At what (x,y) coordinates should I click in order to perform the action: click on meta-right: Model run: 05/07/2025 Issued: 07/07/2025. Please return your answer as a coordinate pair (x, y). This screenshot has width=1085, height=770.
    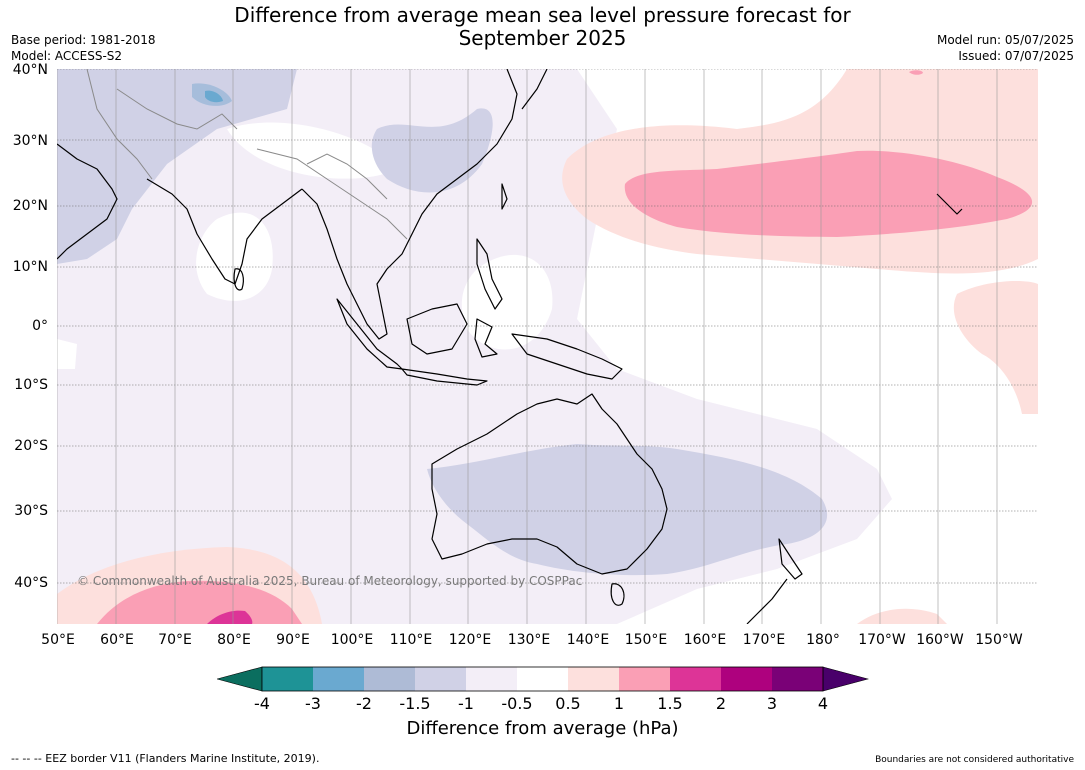
    Looking at the image, I should click on (1005, 48).